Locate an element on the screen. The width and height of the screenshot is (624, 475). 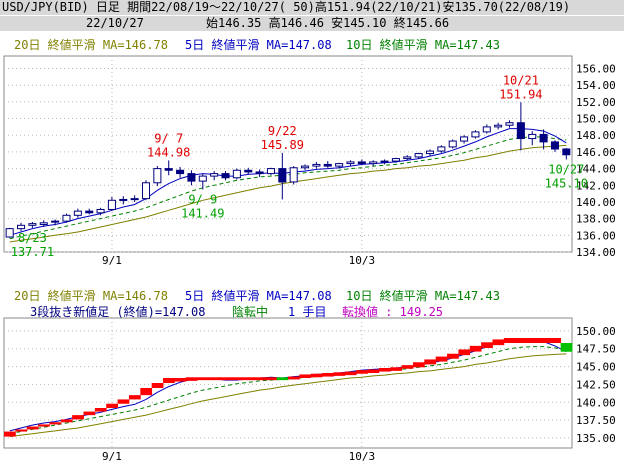
sanpon-step: 1 手目 is located at coordinates (307, 312).